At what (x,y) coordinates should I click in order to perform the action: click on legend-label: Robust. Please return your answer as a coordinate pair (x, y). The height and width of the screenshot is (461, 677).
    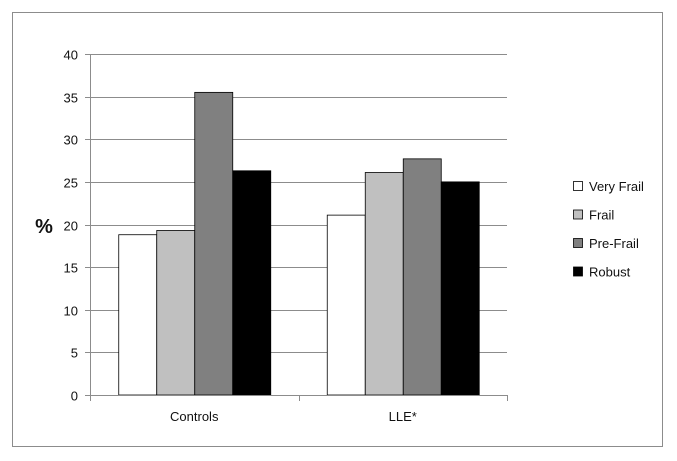
    Looking at the image, I should click on (610, 272).